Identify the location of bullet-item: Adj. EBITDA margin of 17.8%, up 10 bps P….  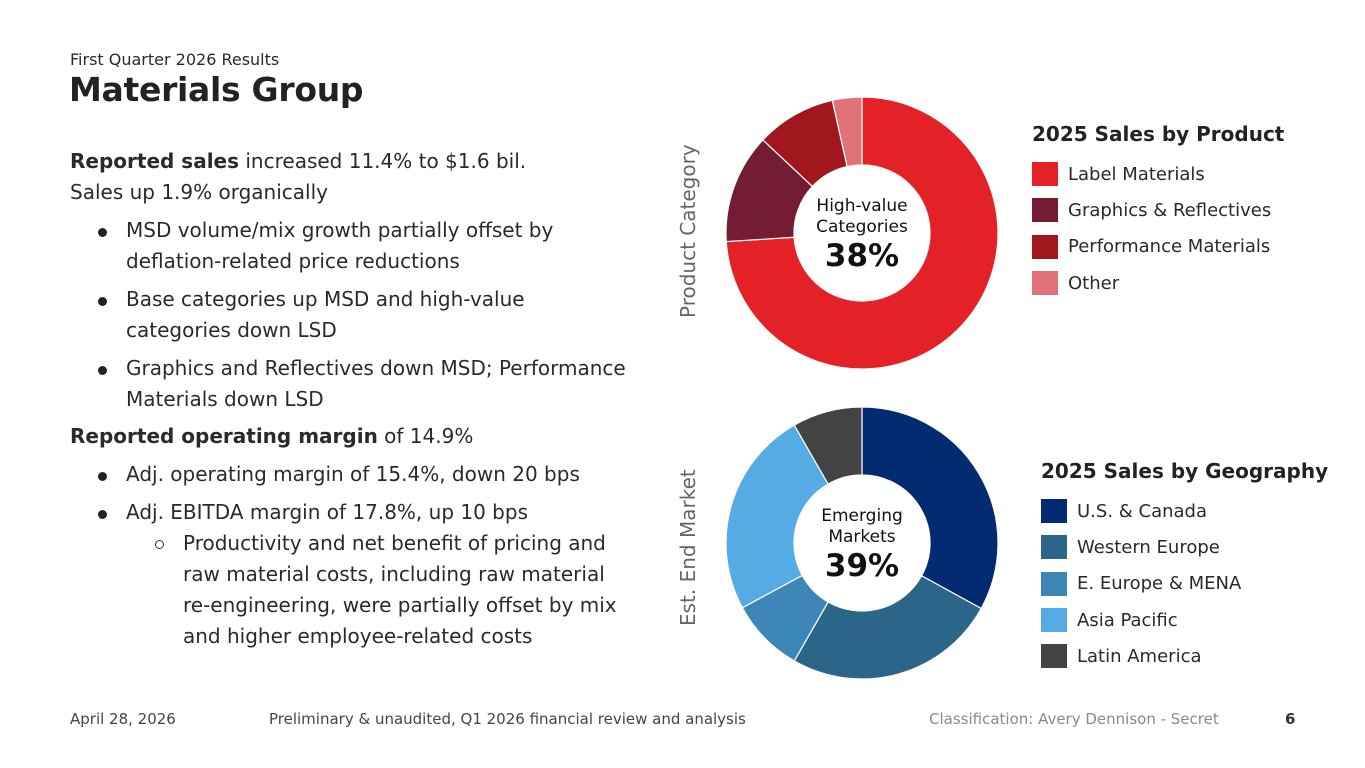
(350, 574).